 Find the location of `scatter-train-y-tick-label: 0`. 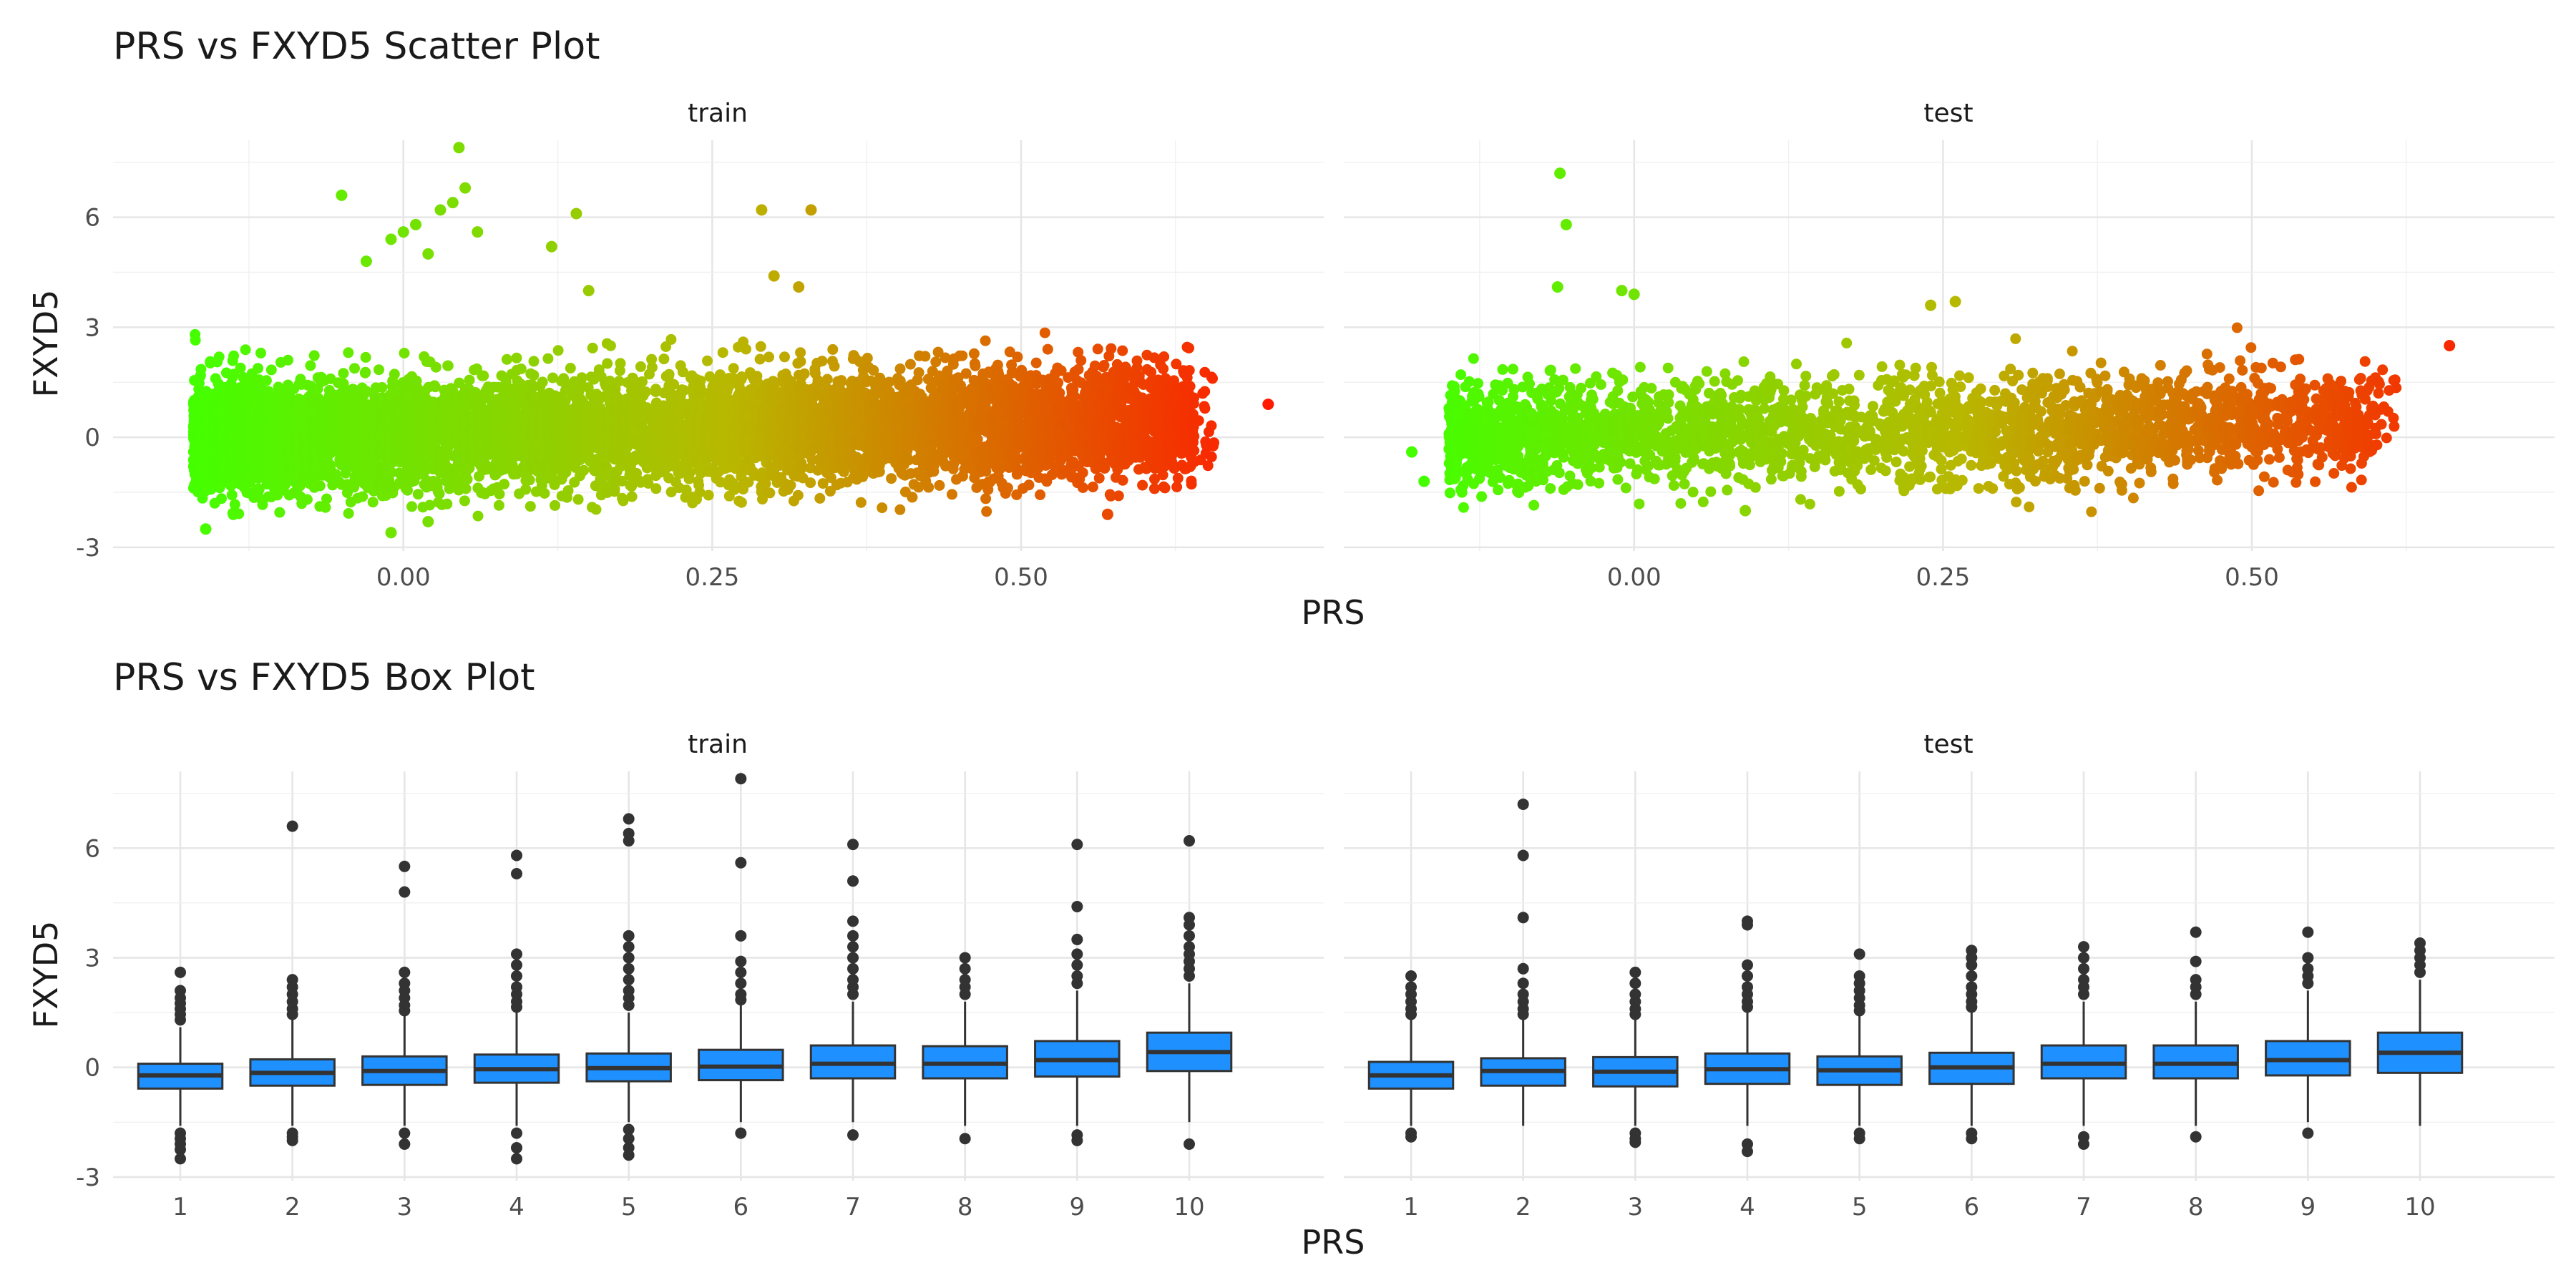

scatter-train-y-tick-label: 0 is located at coordinates (92, 438).